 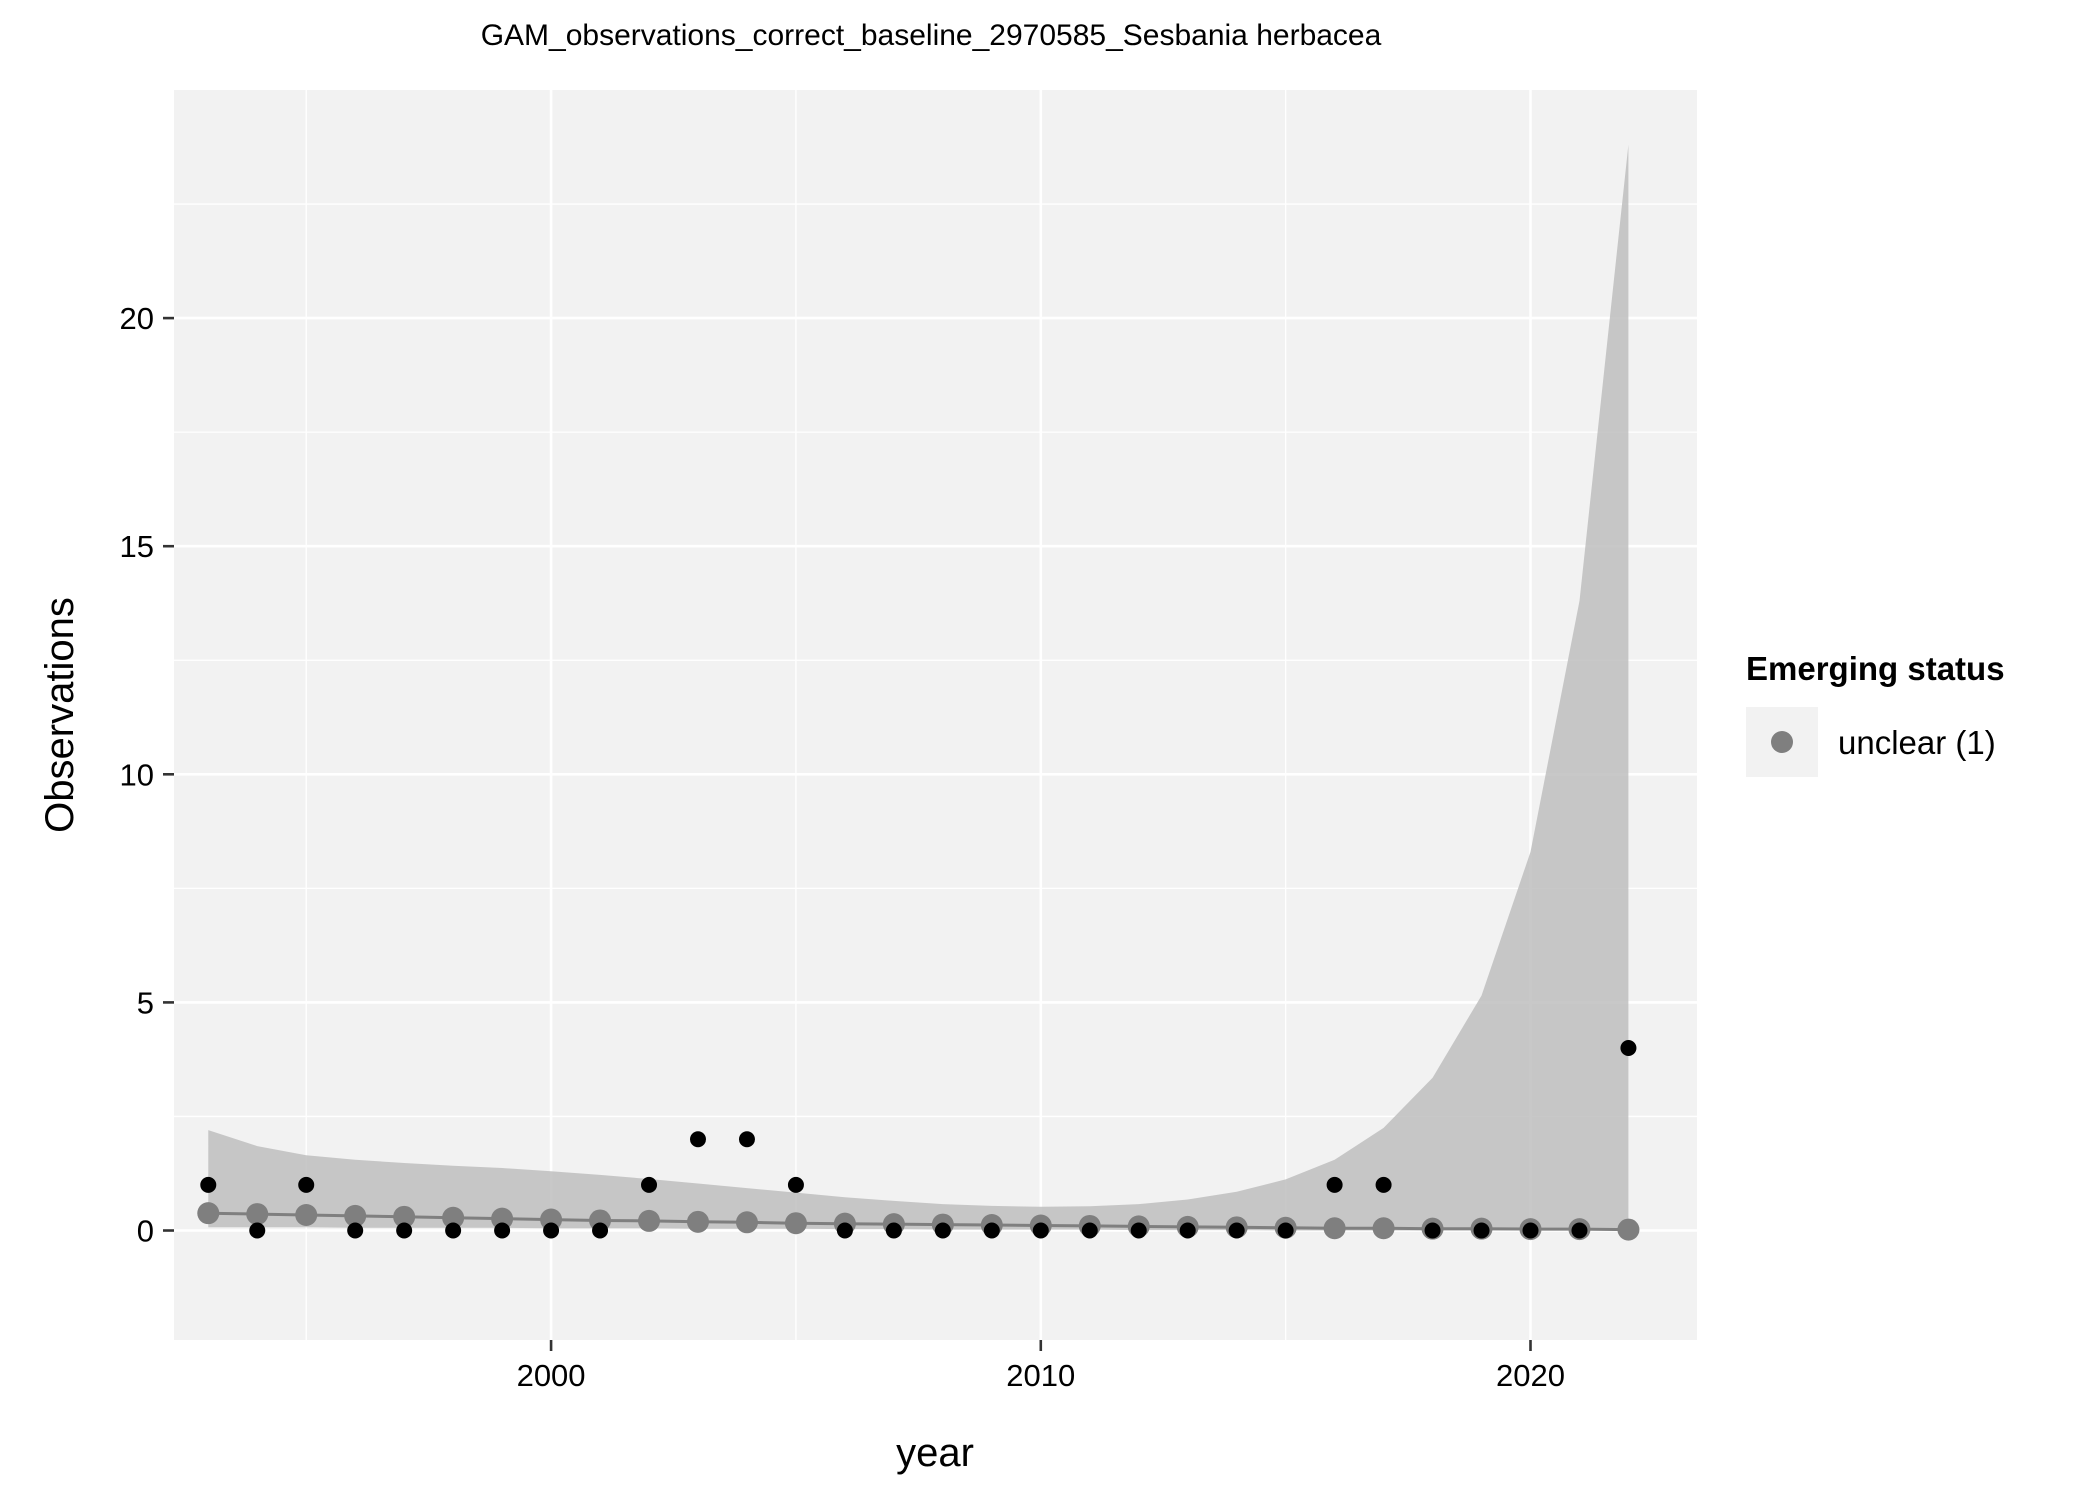 What do you see at coordinates (137, 546) in the screenshot?
I see `y-tick-label: 15` at bounding box center [137, 546].